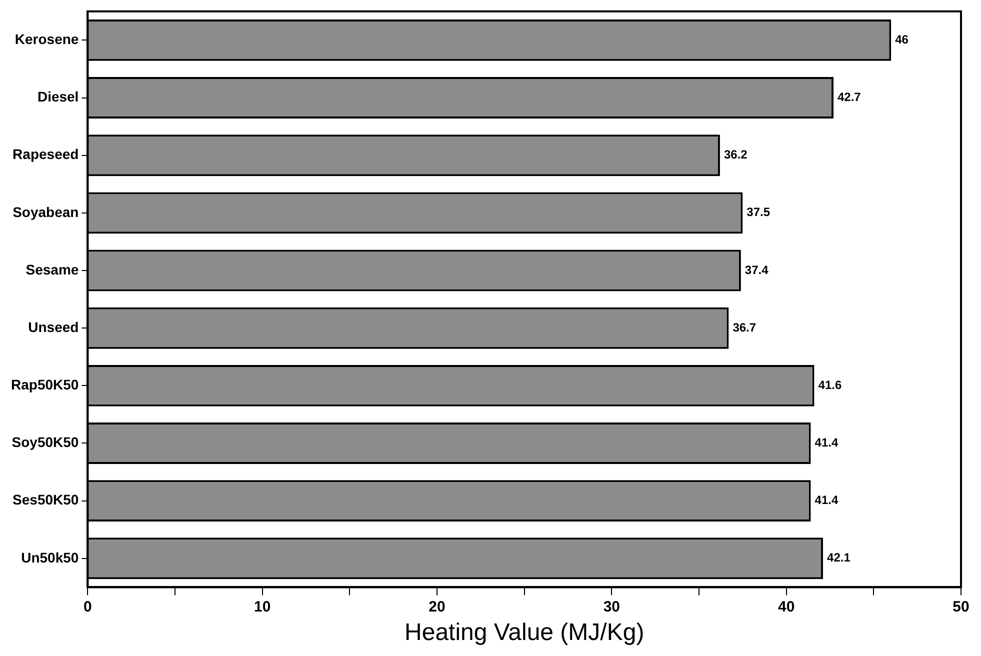  What do you see at coordinates (50, 557) in the screenshot?
I see `y-tick-label: Un50k50` at bounding box center [50, 557].